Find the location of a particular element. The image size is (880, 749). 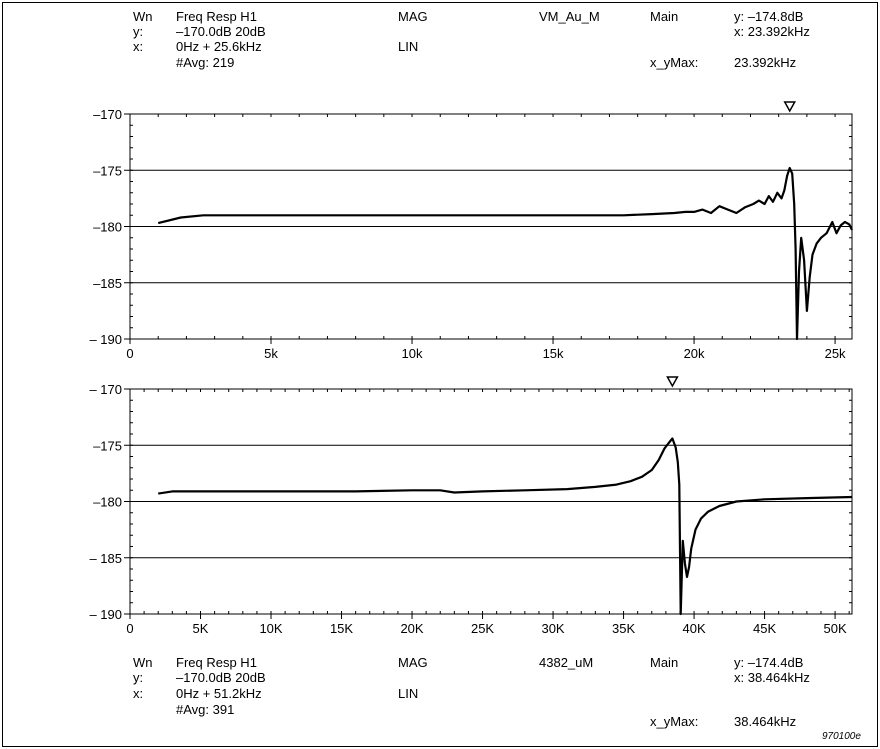

top-x-scale: LIN is located at coordinates (408, 46).